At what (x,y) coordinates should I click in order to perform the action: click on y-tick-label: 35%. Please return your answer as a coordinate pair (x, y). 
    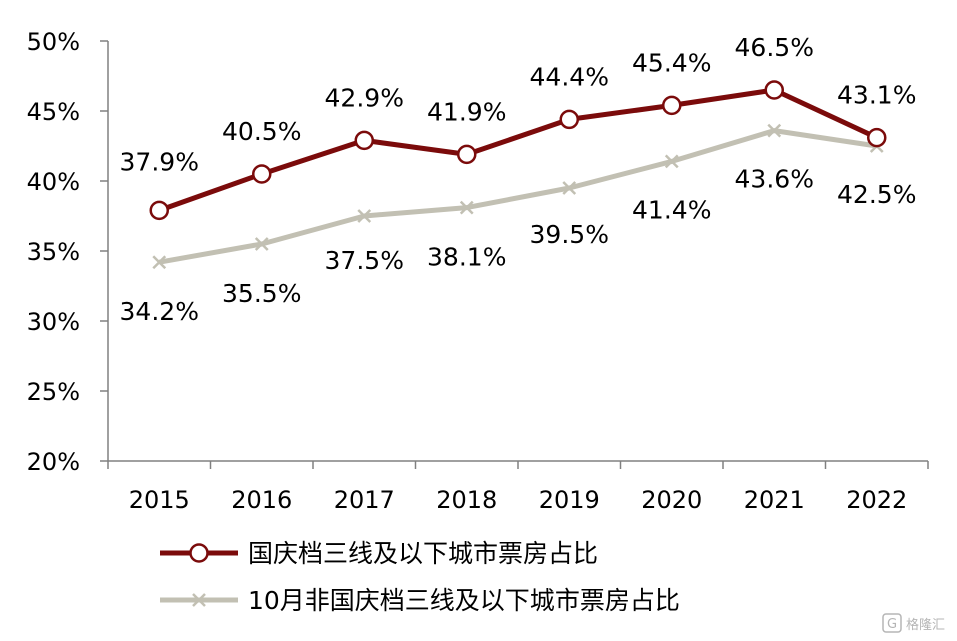
    Looking at the image, I should click on (53, 252).